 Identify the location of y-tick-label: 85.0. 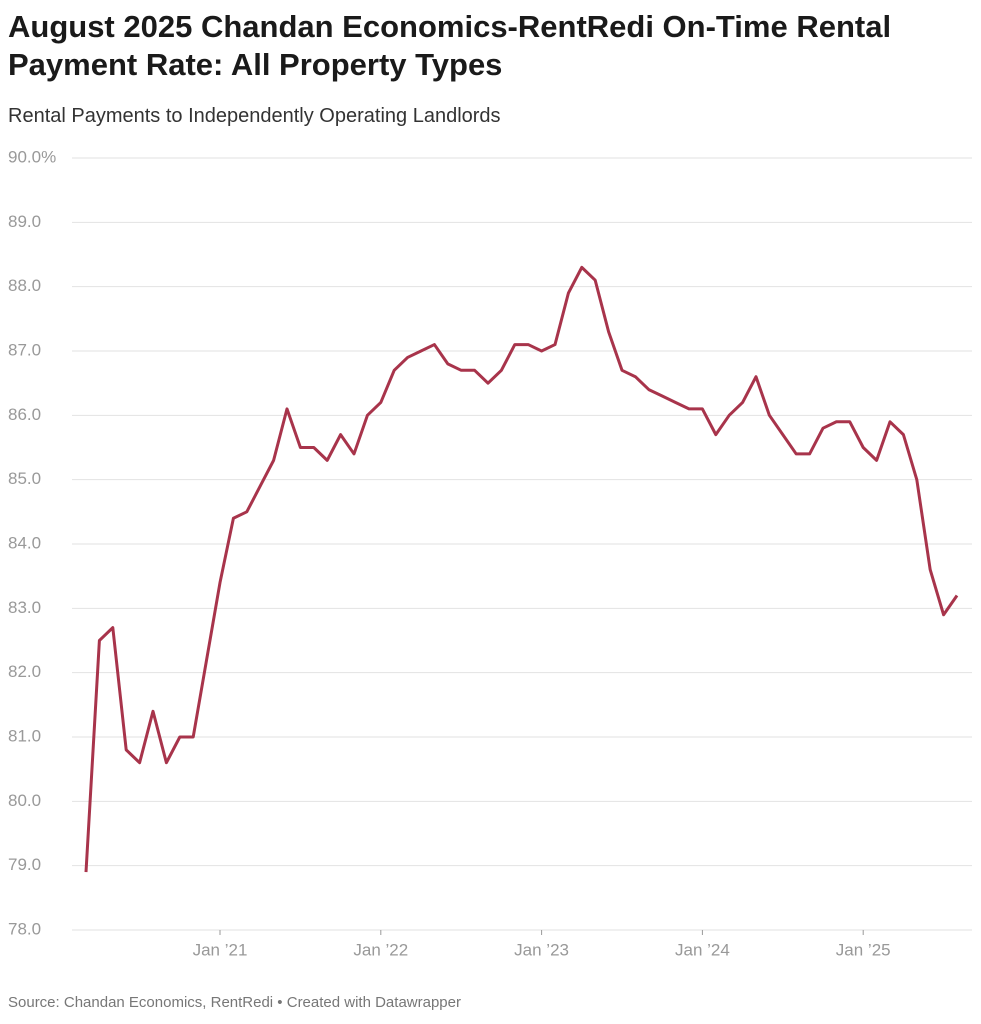
(24, 478).